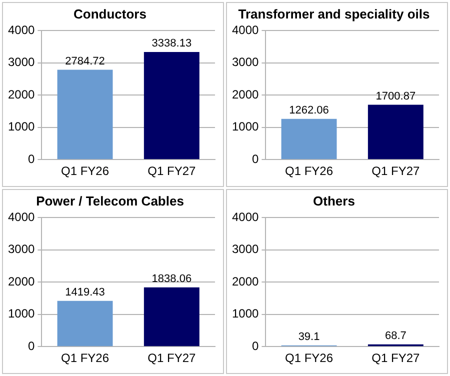 The width and height of the screenshot is (450, 376). Describe the element at coordinates (85, 292) in the screenshot. I see `data-label: 1419.43` at that location.